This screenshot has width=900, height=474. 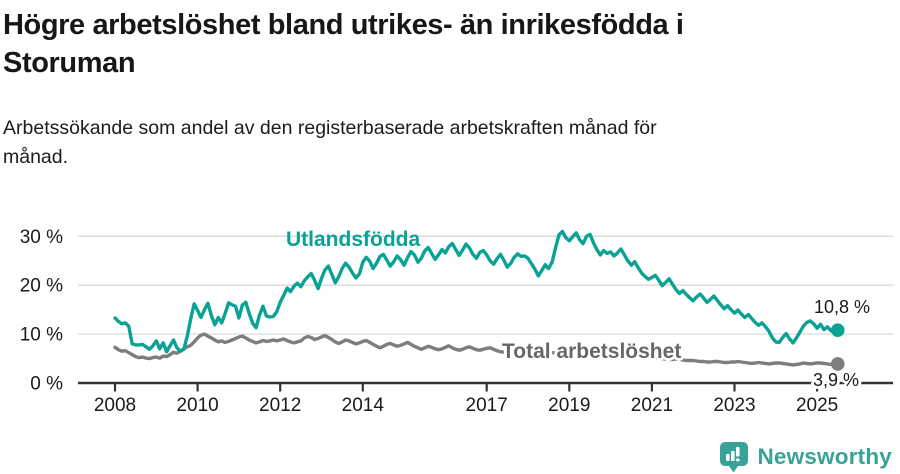 What do you see at coordinates (115, 405) in the screenshot?
I see `x-axis-tick-label: 2008` at bounding box center [115, 405].